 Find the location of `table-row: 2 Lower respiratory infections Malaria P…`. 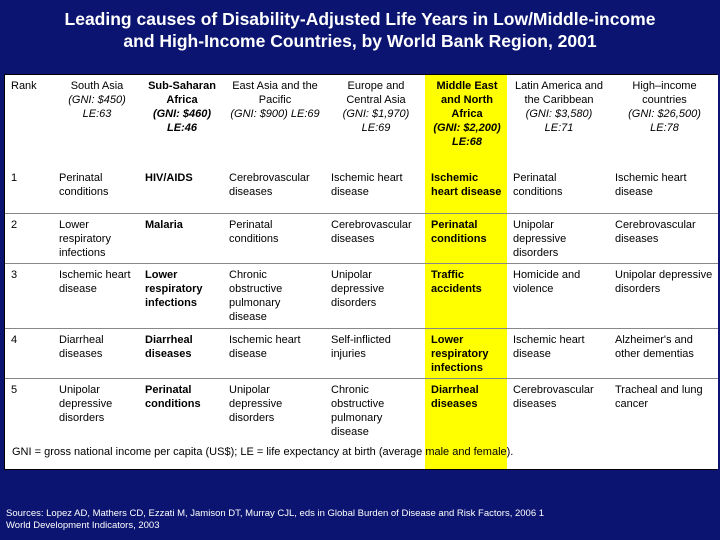

table-row: 2 Lower respiratory infections Malaria P… is located at coordinates (361, 237).